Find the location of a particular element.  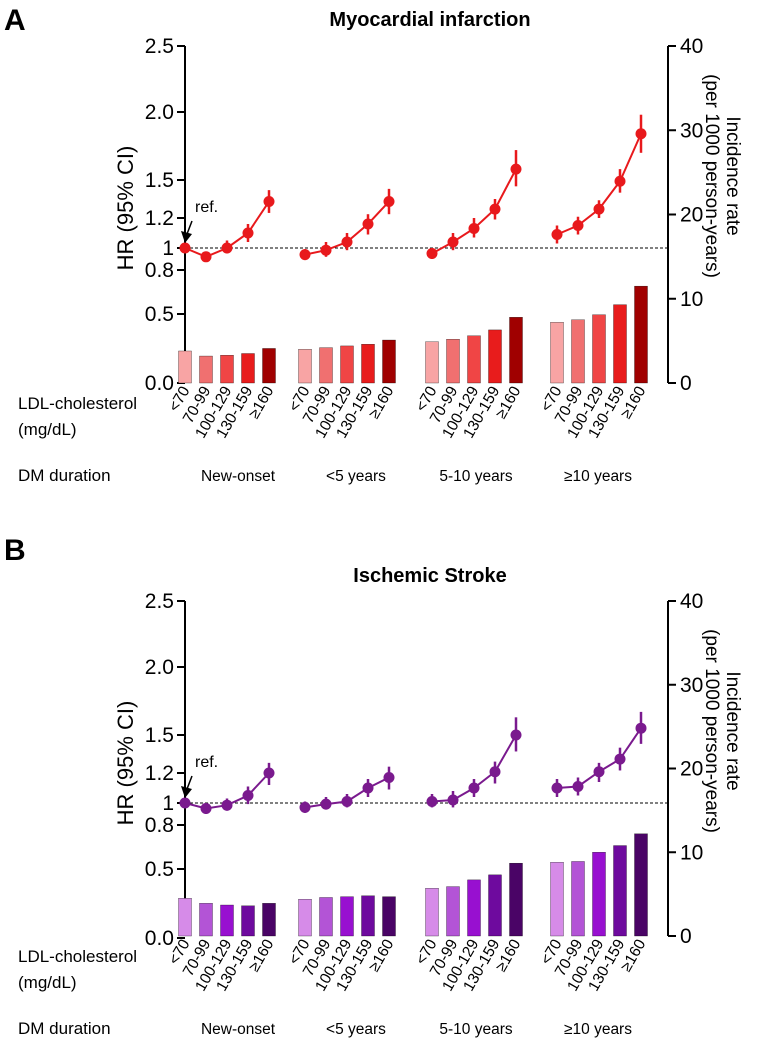

ref-arrow-head is located at coordinates (186, 792).